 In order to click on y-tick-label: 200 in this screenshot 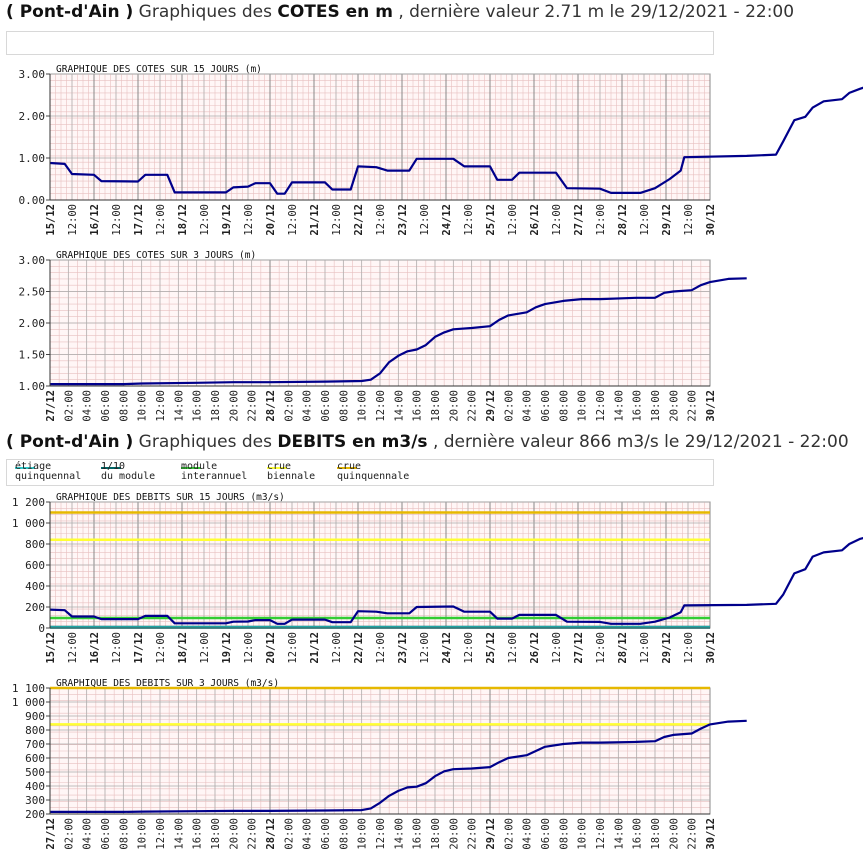, I will do `click(35, 607)`.